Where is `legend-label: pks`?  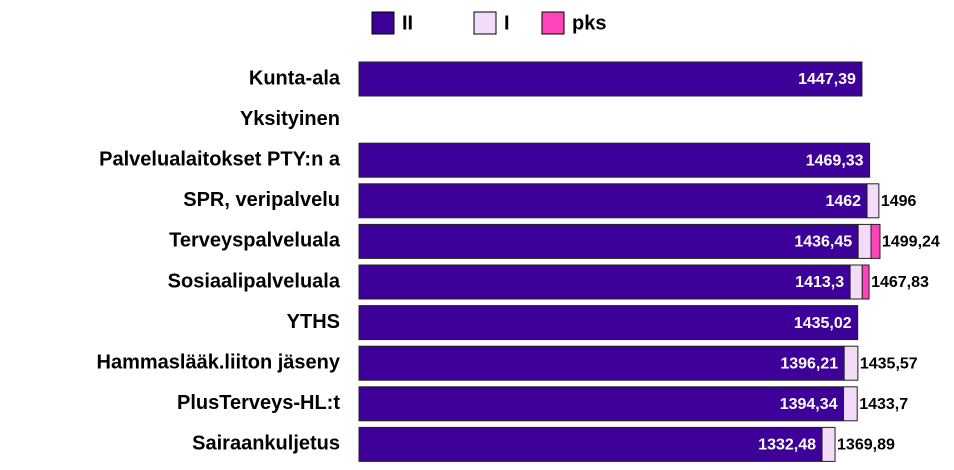 legend-label: pks is located at coordinates (589, 23).